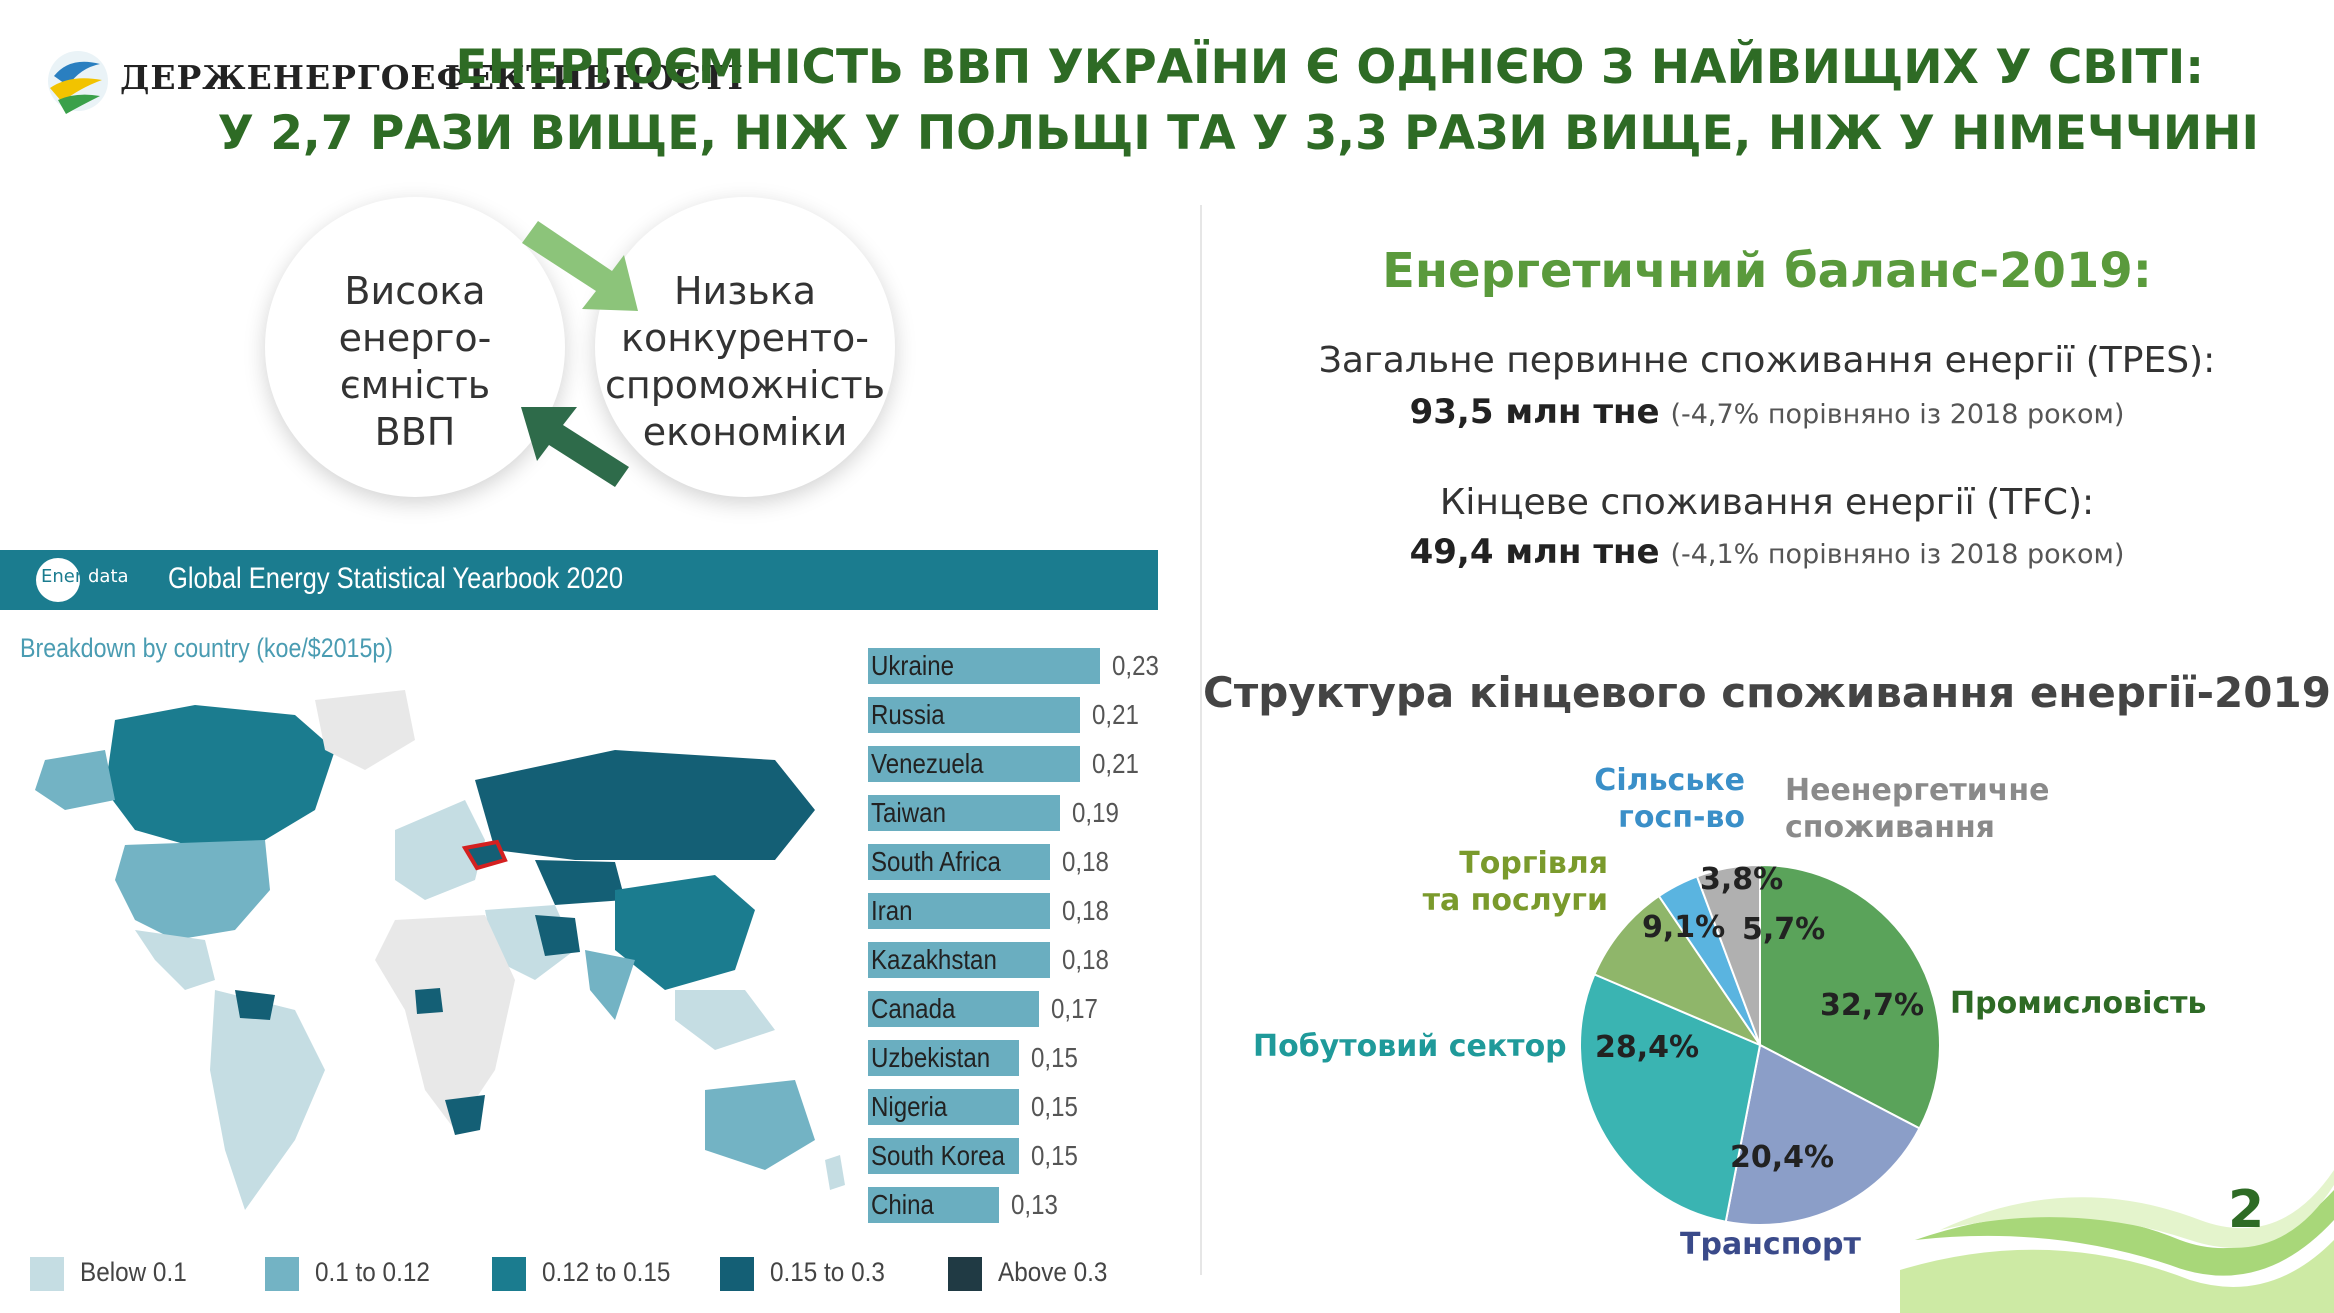  What do you see at coordinates (1410, 1046) in the screenshot?
I see `pie-label-household: Побутовий сектор` at bounding box center [1410, 1046].